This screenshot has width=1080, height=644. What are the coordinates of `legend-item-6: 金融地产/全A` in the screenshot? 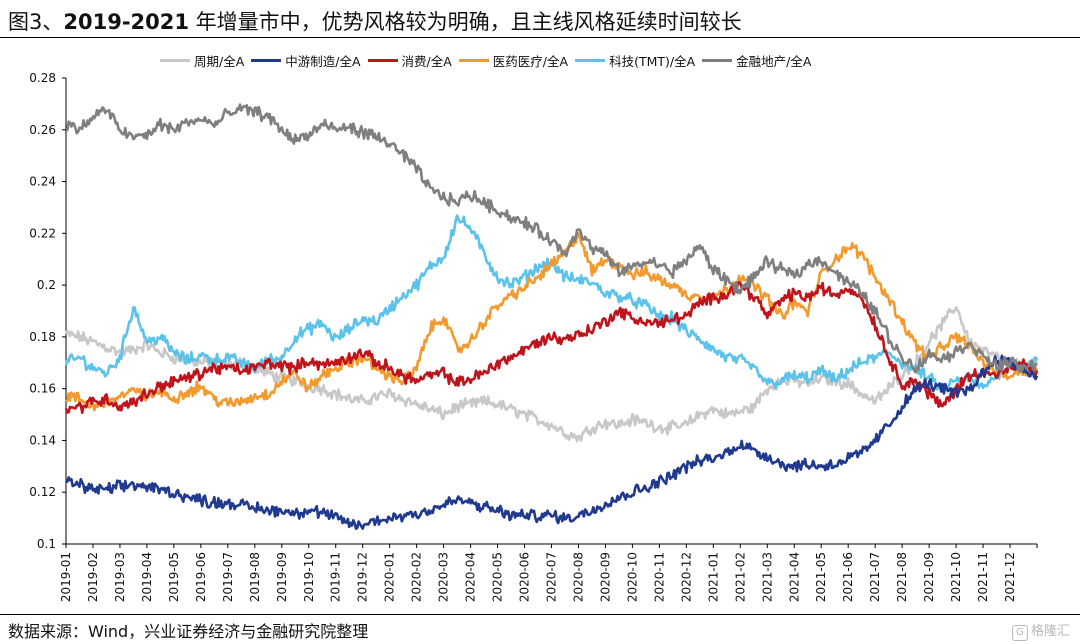 It's located at (756, 60).